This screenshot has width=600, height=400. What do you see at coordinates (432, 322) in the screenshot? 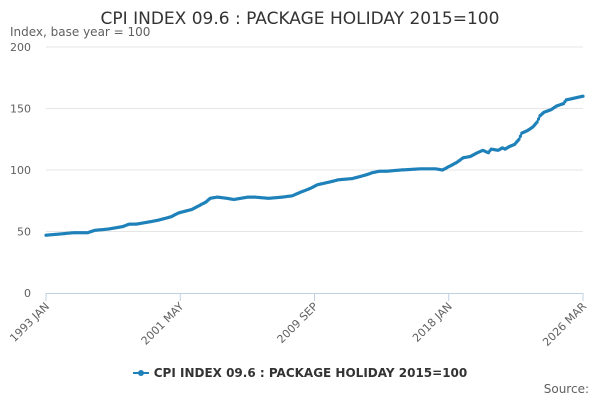
I see `x-tick-label: 2018 JAN` at bounding box center [432, 322].